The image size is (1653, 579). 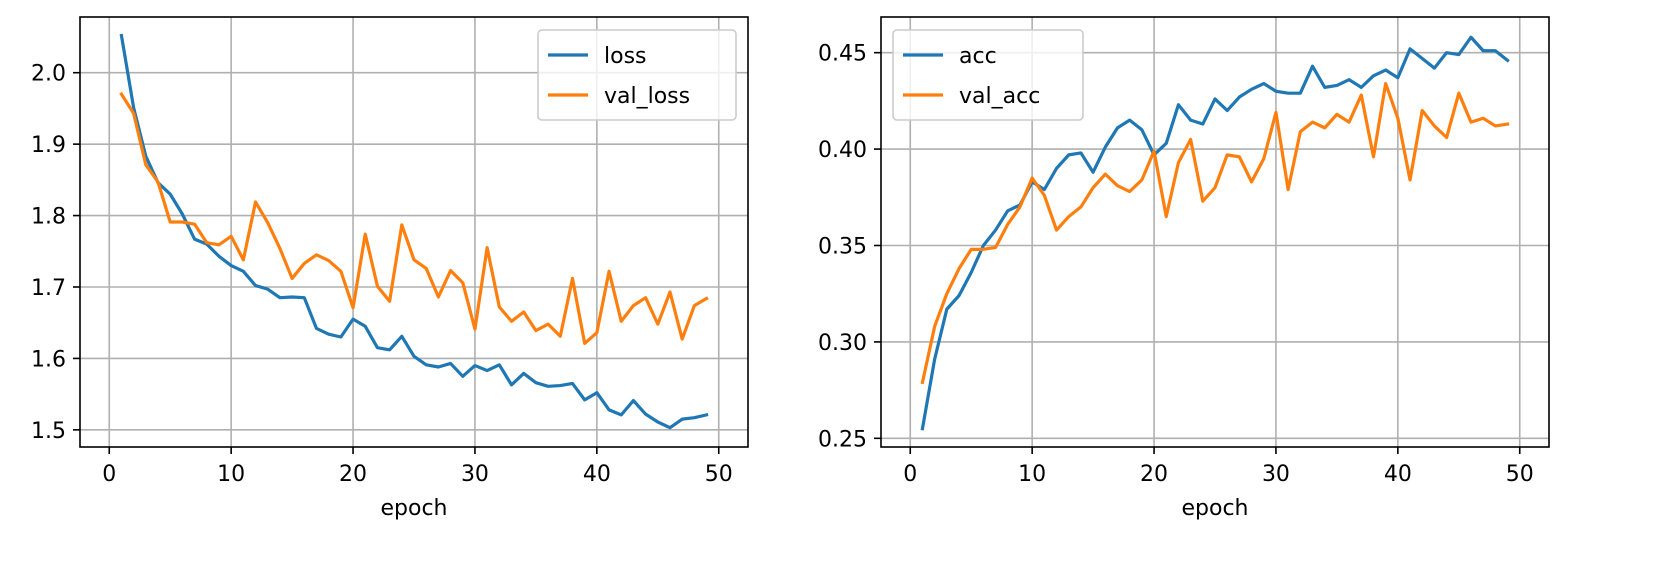 I want to click on y-tick-label: 2.0, so click(x=48, y=74).